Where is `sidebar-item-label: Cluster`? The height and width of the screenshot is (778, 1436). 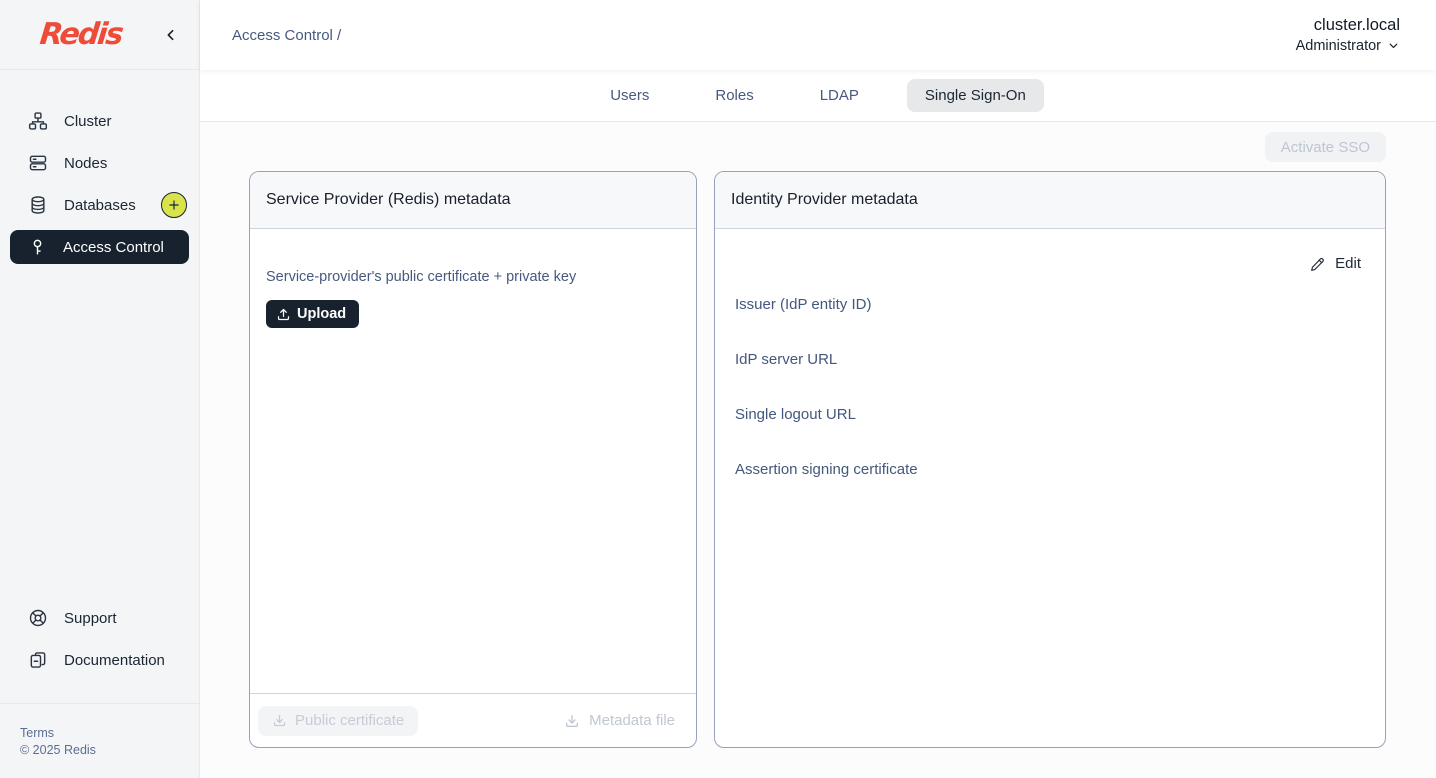
sidebar-item-label: Cluster is located at coordinates (88, 121).